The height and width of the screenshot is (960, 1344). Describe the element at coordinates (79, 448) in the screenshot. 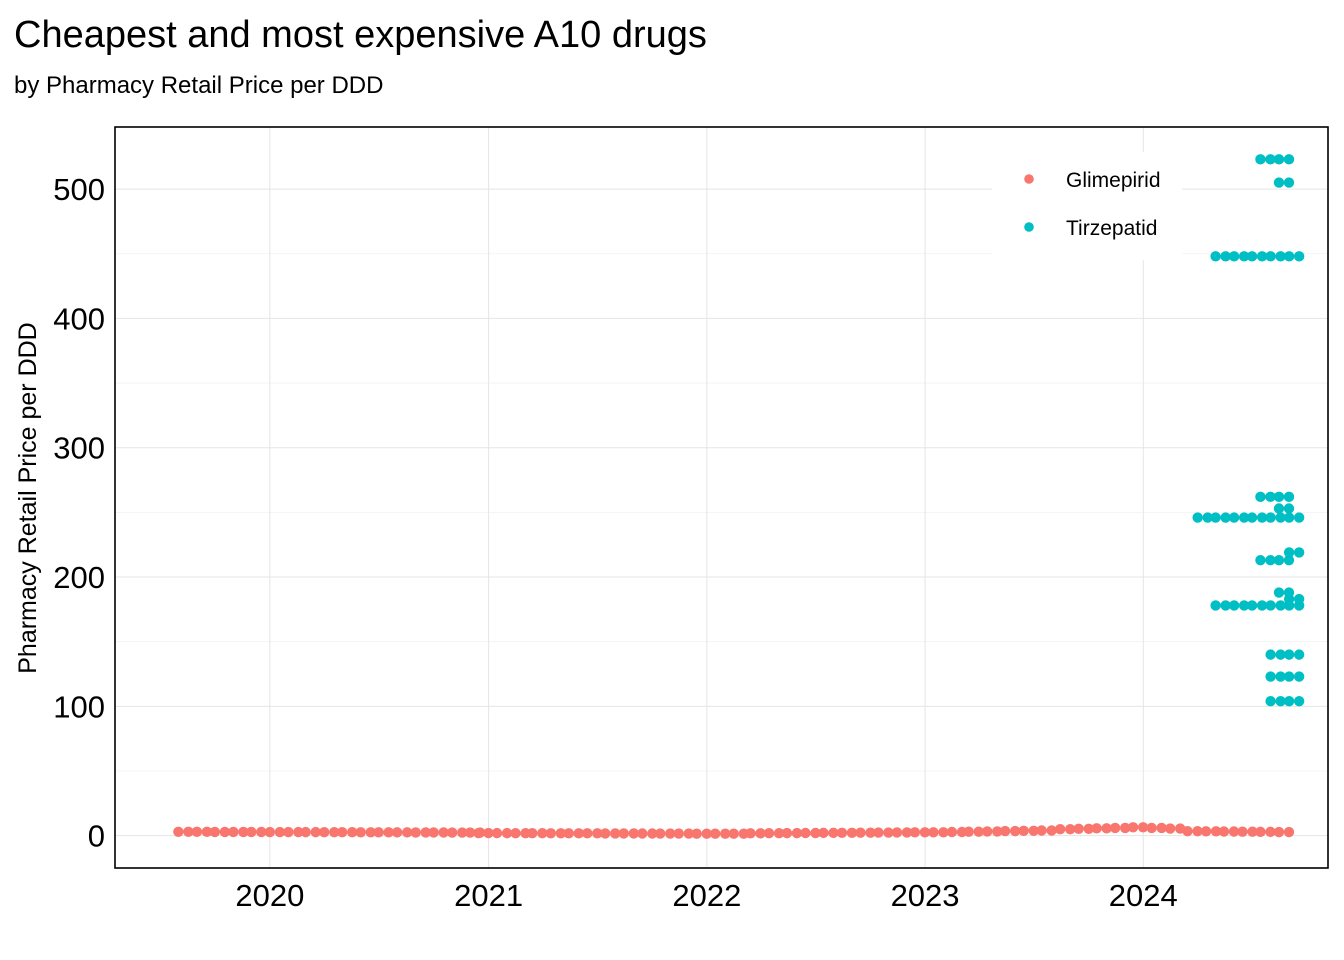

I see `y-tick-label: 300` at that location.